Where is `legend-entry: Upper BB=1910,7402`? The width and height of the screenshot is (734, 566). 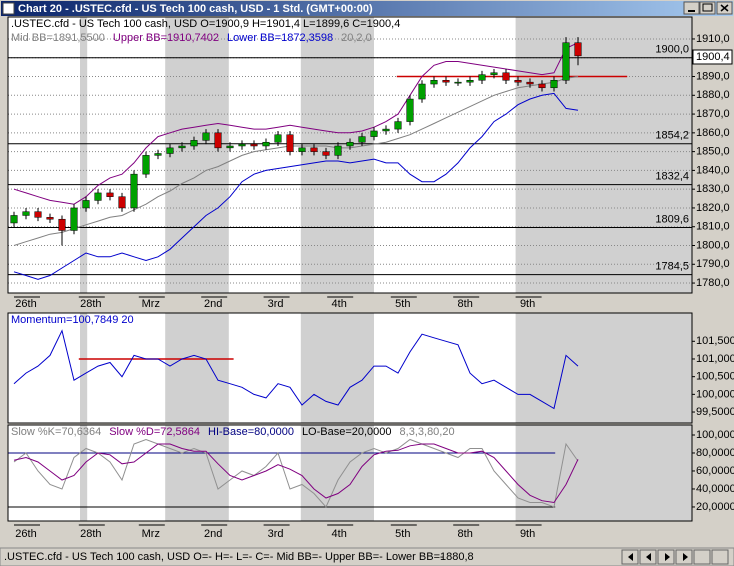 legend-entry: Upper BB=1910,7402 is located at coordinates (166, 38).